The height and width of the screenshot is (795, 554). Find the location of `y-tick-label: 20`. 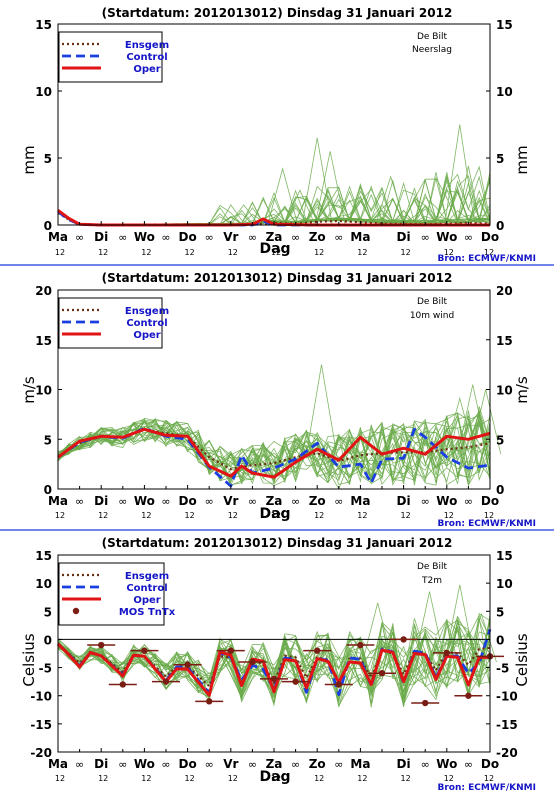

y-tick-label: 20 is located at coordinates (43, 291).